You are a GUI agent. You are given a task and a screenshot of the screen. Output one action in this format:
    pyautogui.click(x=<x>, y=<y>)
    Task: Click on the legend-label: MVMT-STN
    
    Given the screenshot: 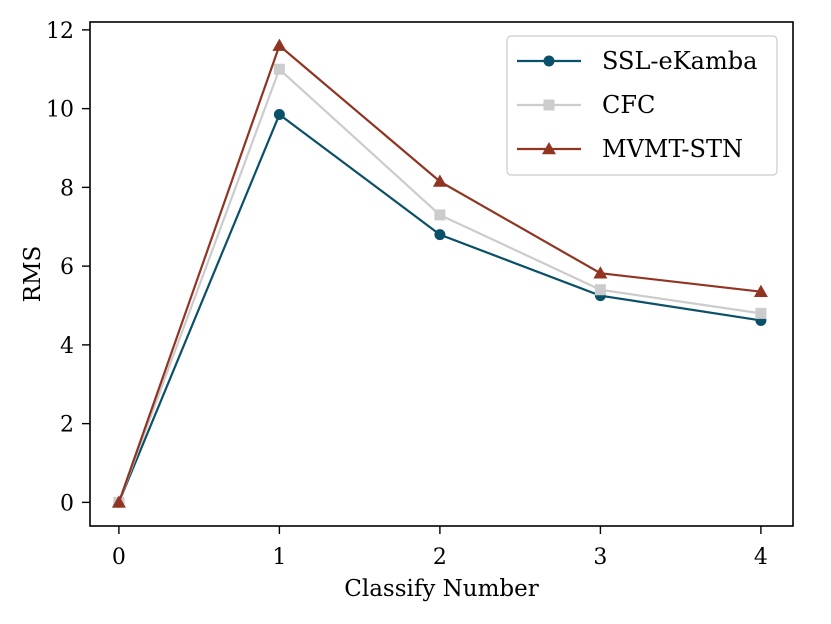 What is the action you would take?
    pyautogui.click(x=672, y=149)
    